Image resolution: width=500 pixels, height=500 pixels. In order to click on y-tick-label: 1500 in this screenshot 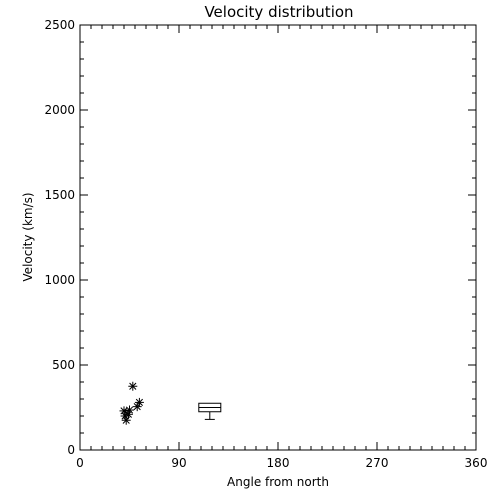, I will do `click(59, 195)`.